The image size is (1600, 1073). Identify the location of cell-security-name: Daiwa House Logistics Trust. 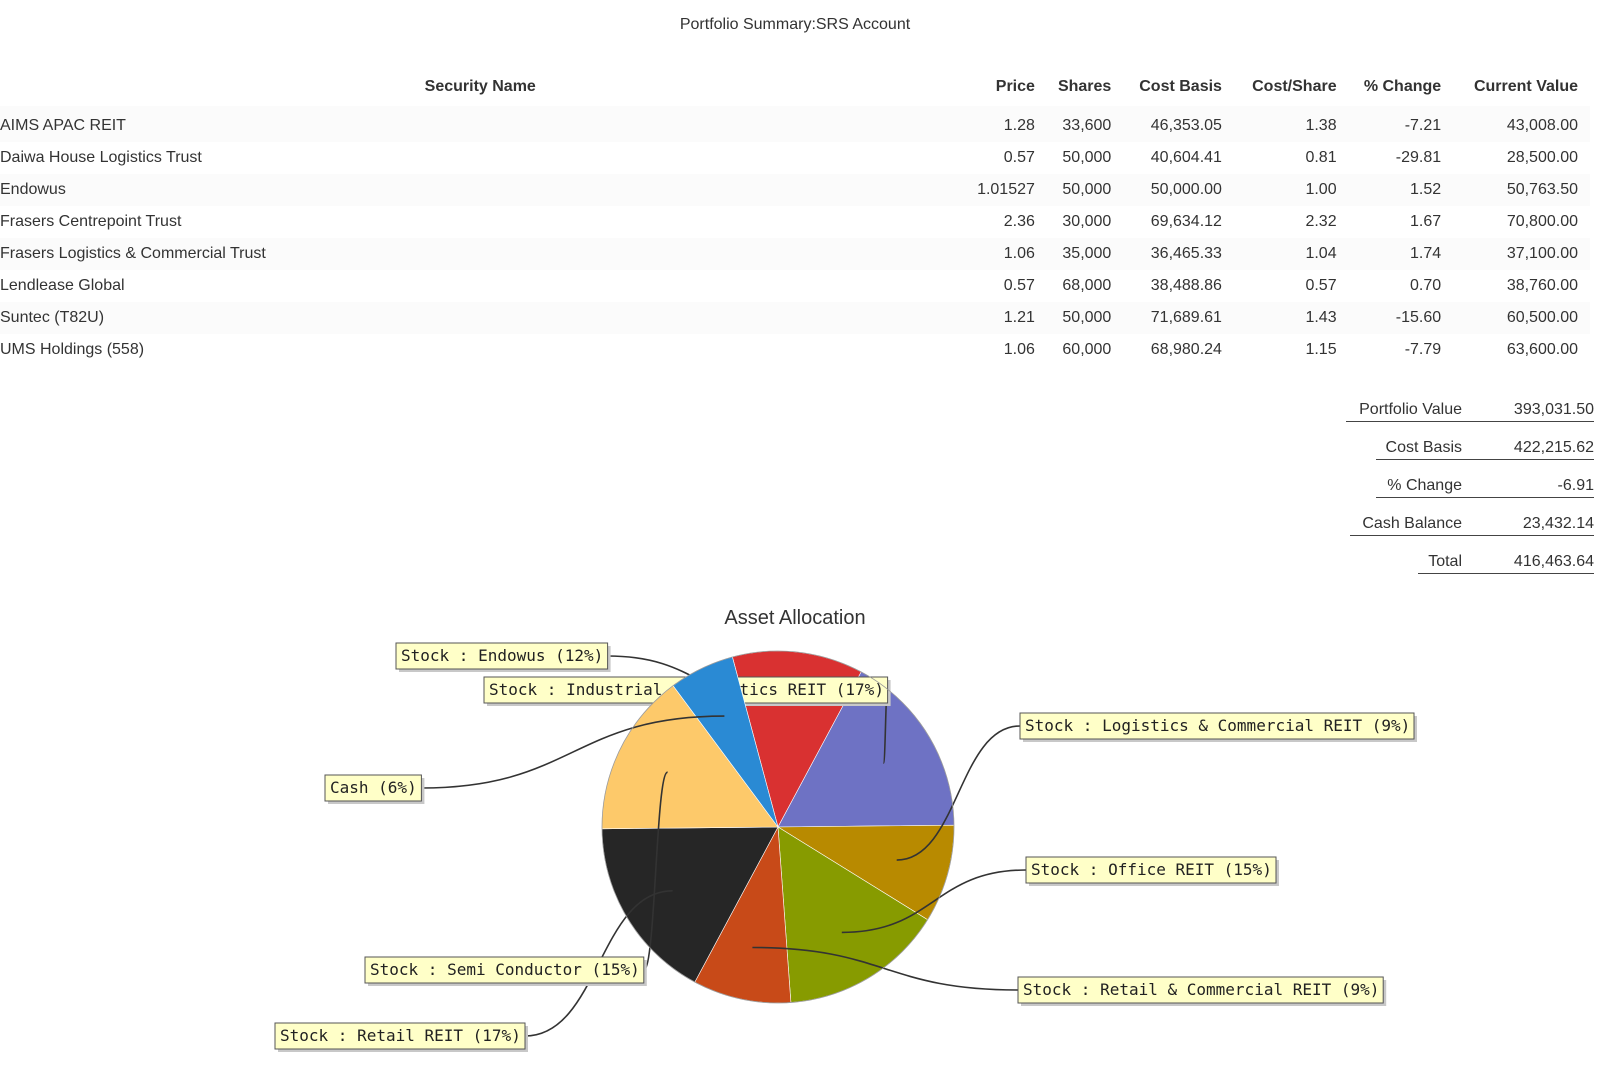
(101, 157).